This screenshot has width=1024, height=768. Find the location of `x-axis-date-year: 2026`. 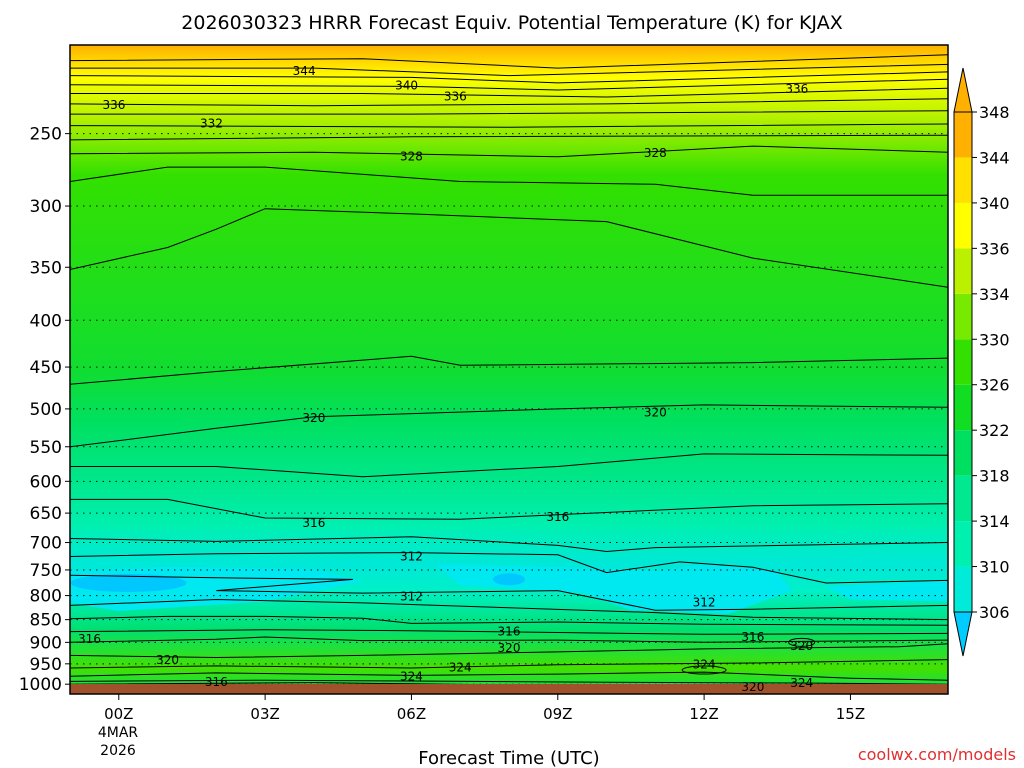

x-axis-date-year: 2026 is located at coordinates (118, 751).